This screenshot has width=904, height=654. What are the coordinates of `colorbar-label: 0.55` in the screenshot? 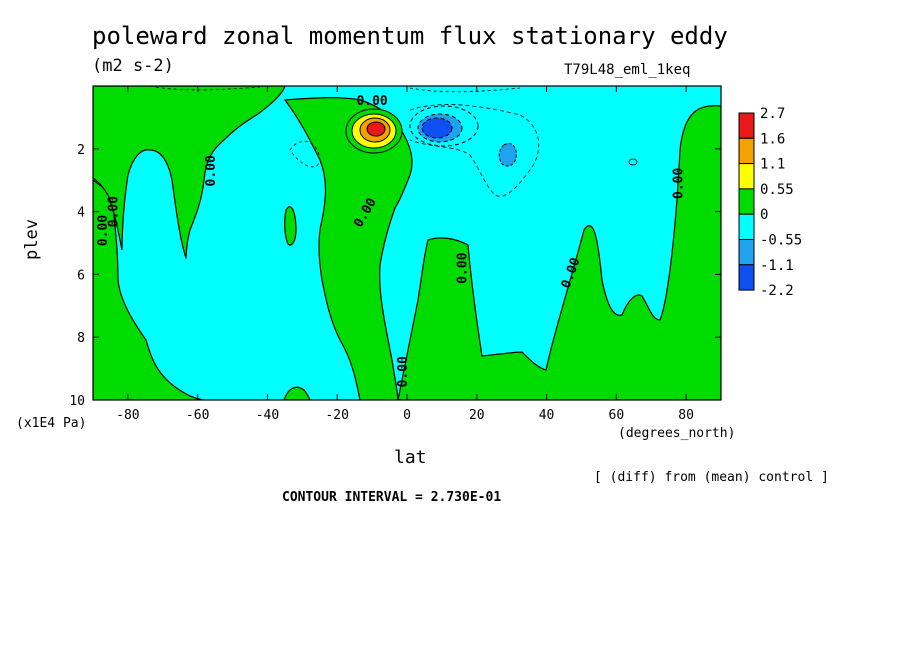 It's located at (777, 190).